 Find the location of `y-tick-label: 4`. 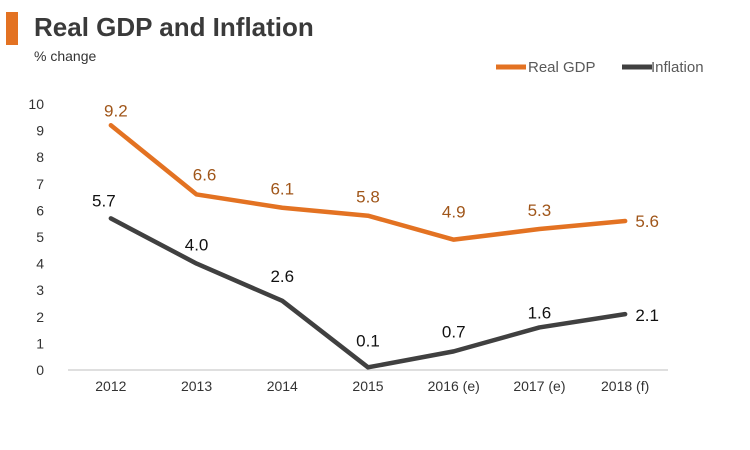

y-tick-label: 4 is located at coordinates (40, 264).